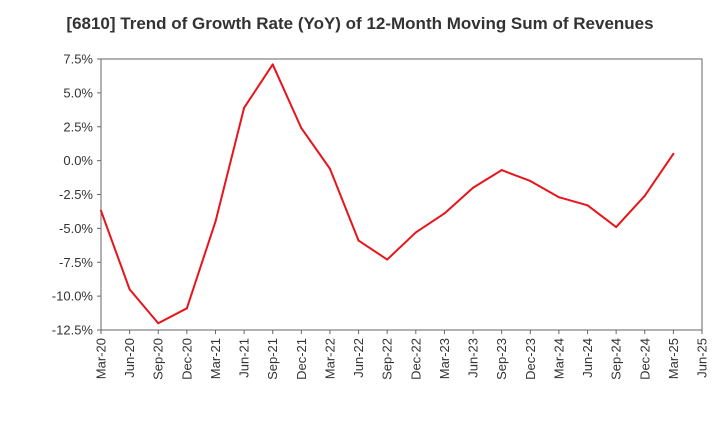  I want to click on x-tick-label: Dec-24, so click(644, 359).